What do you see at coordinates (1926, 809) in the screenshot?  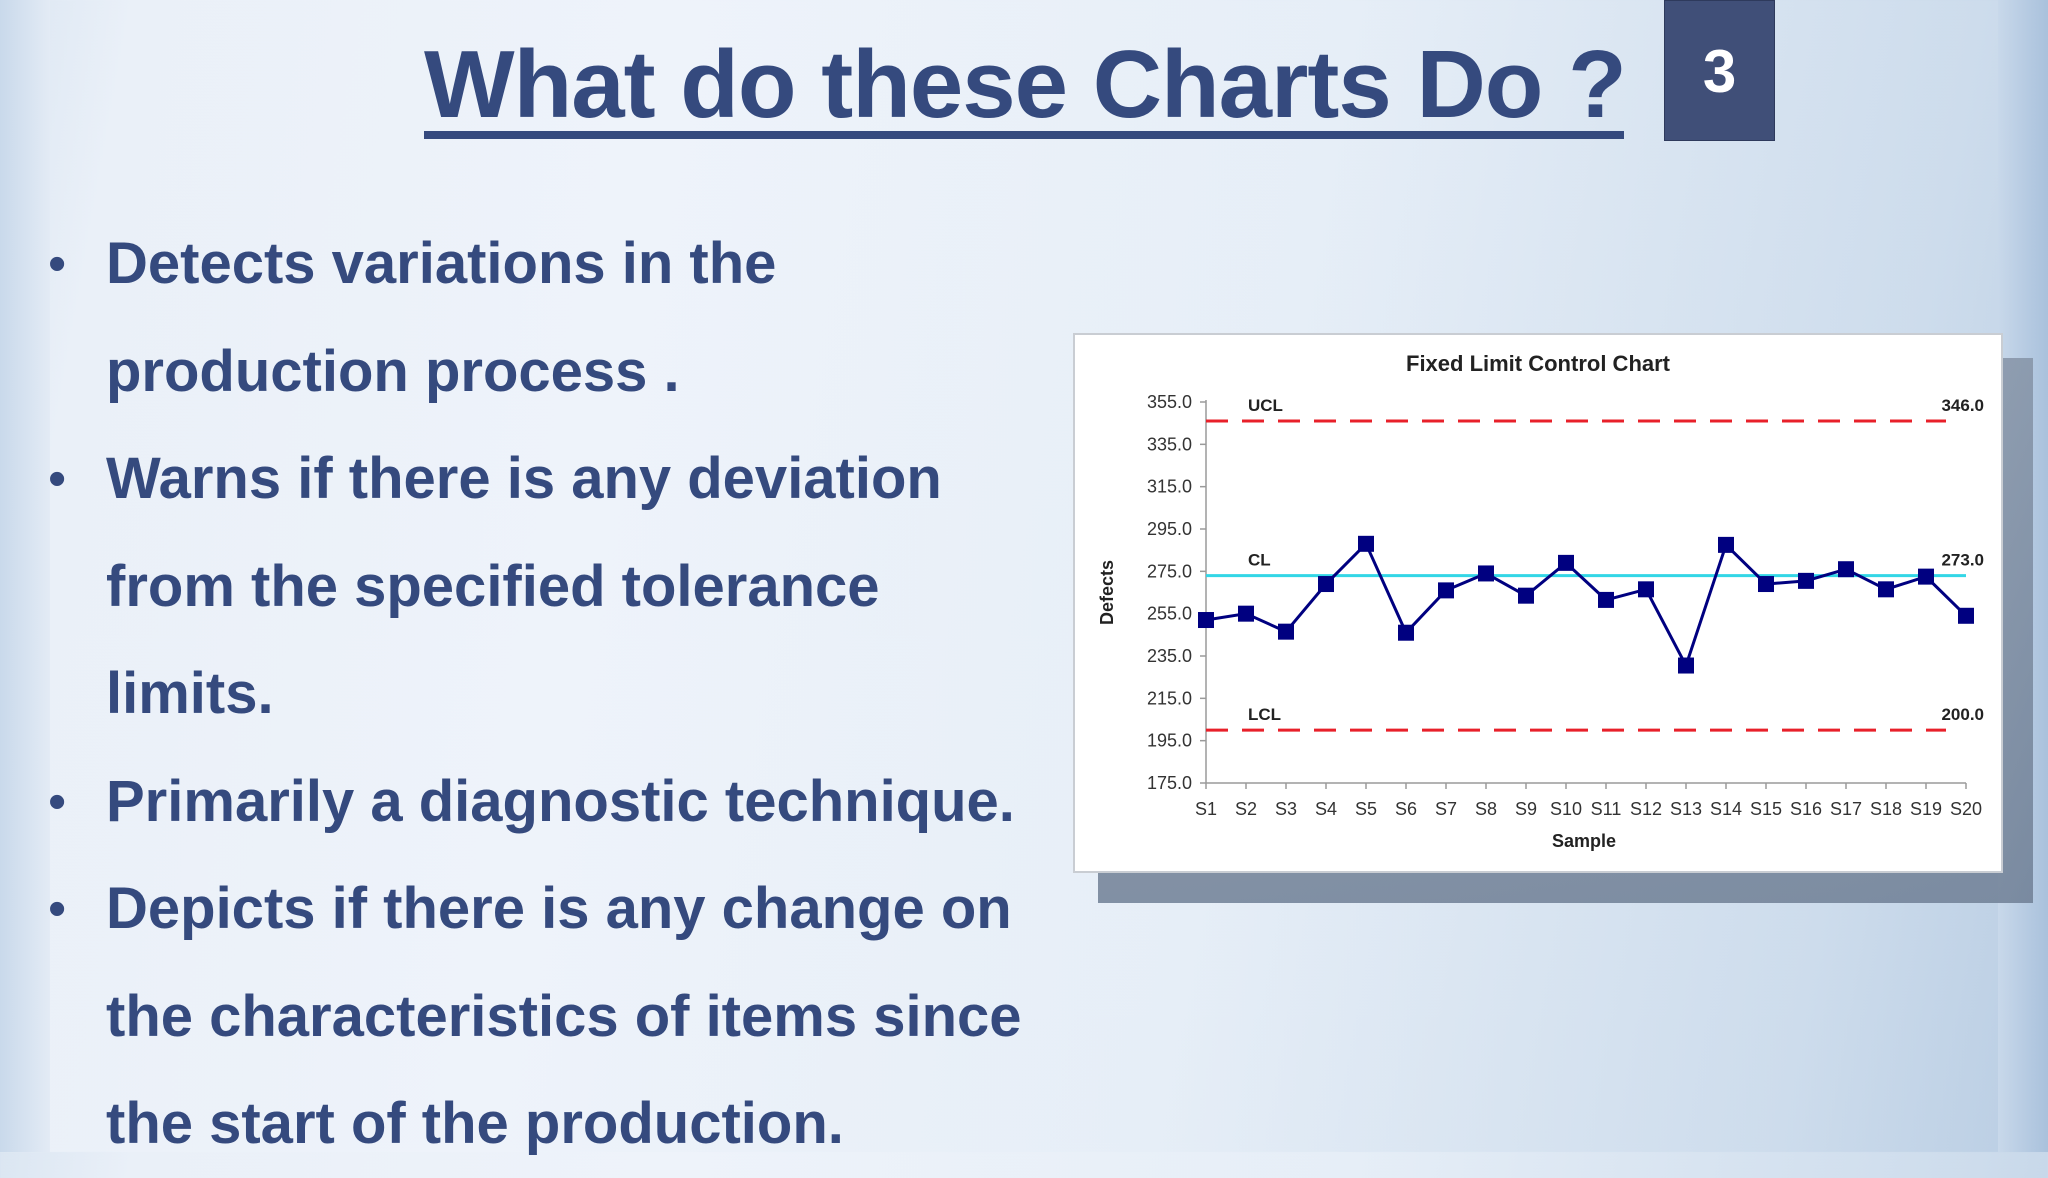 I see `x-tick-label: S19` at bounding box center [1926, 809].